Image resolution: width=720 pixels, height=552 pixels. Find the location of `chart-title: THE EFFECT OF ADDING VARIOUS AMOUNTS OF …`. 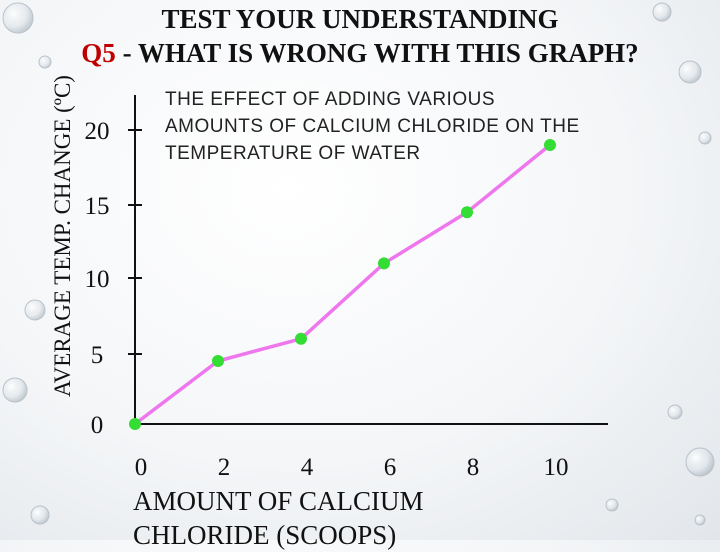

chart-title: THE EFFECT OF ADDING VARIOUS AMOUNTS OF … is located at coordinates (372, 126).